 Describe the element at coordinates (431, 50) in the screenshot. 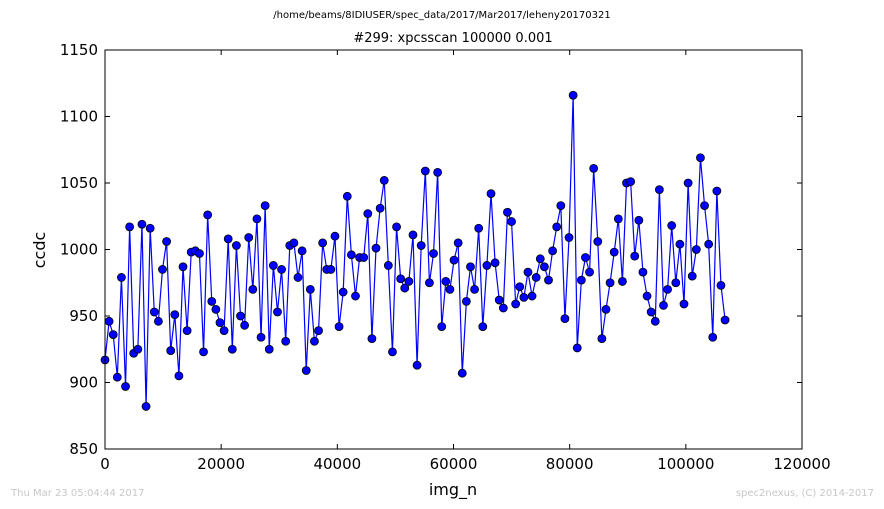

I see `y-tick: 1150` at that location.